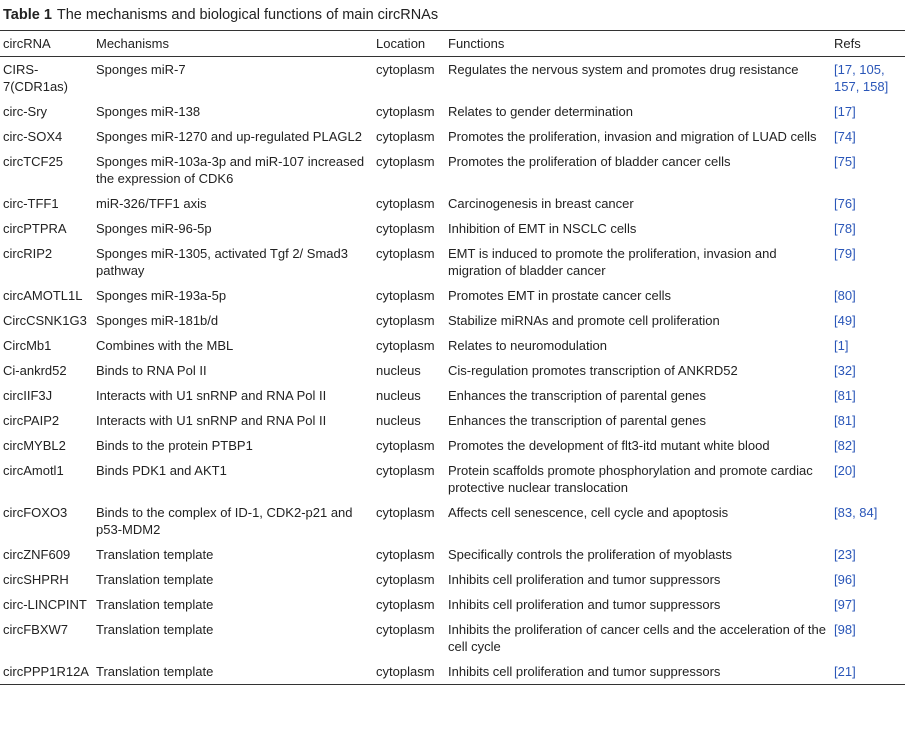  What do you see at coordinates (845, 629) in the screenshot?
I see `refs-cell: [98]` at bounding box center [845, 629].